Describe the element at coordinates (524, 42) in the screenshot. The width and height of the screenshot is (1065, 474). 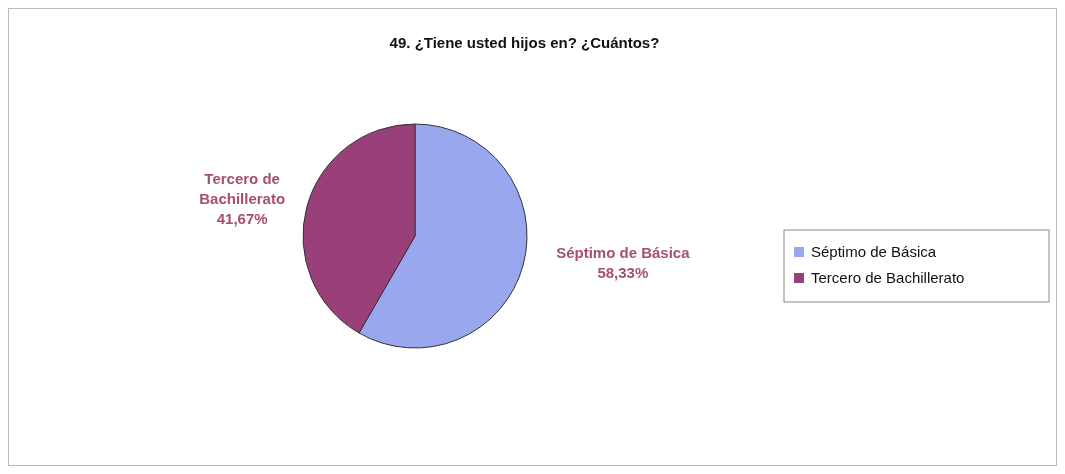
I see `chart-title: 49. ¿Tiene usted hijos en? ¿Cuántos?` at that location.